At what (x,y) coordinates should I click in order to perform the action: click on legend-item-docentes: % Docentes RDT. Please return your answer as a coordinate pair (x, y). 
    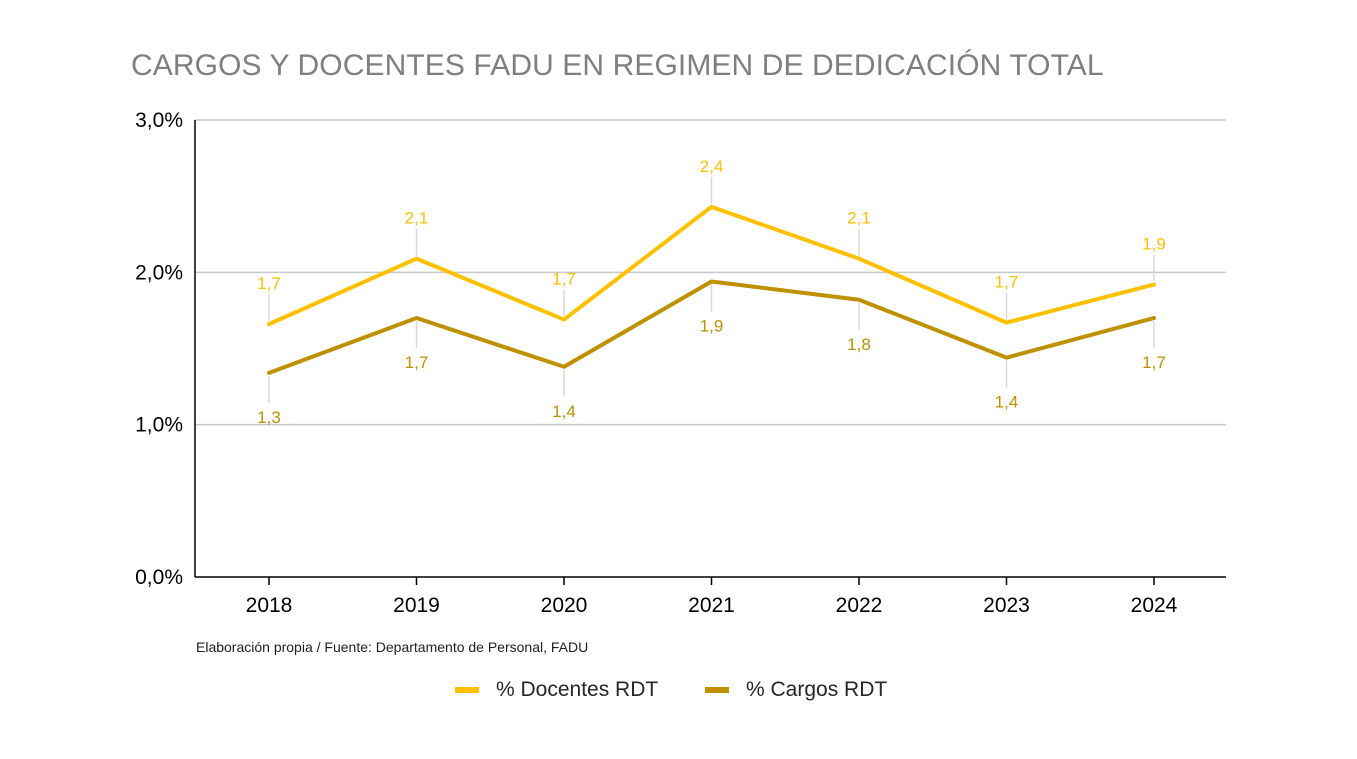
    Looking at the image, I should click on (556, 690).